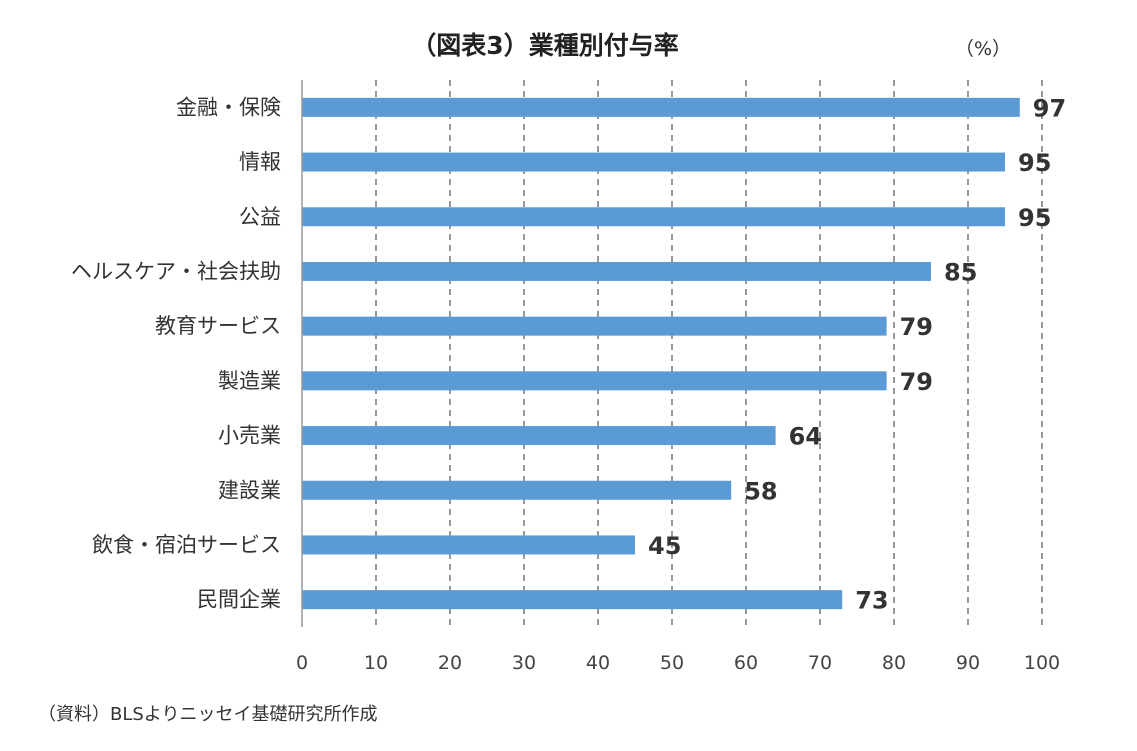  Describe the element at coordinates (186, 545) in the screenshot. I see `category-label-8: 飲食・宿泊サービス` at that location.